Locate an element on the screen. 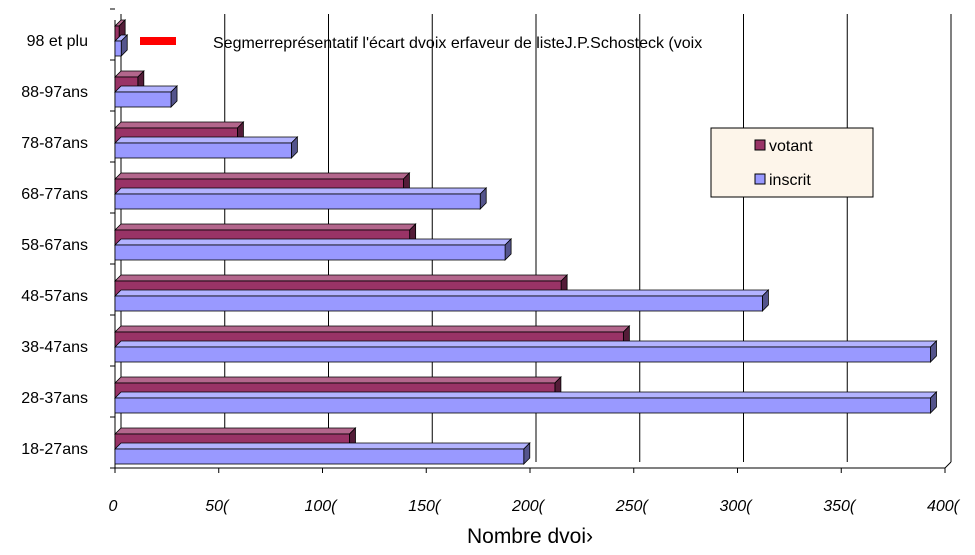 Image resolution: width=975 pixels, height=555 pixels. x-tick-label: 400( is located at coordinates (944, 506).